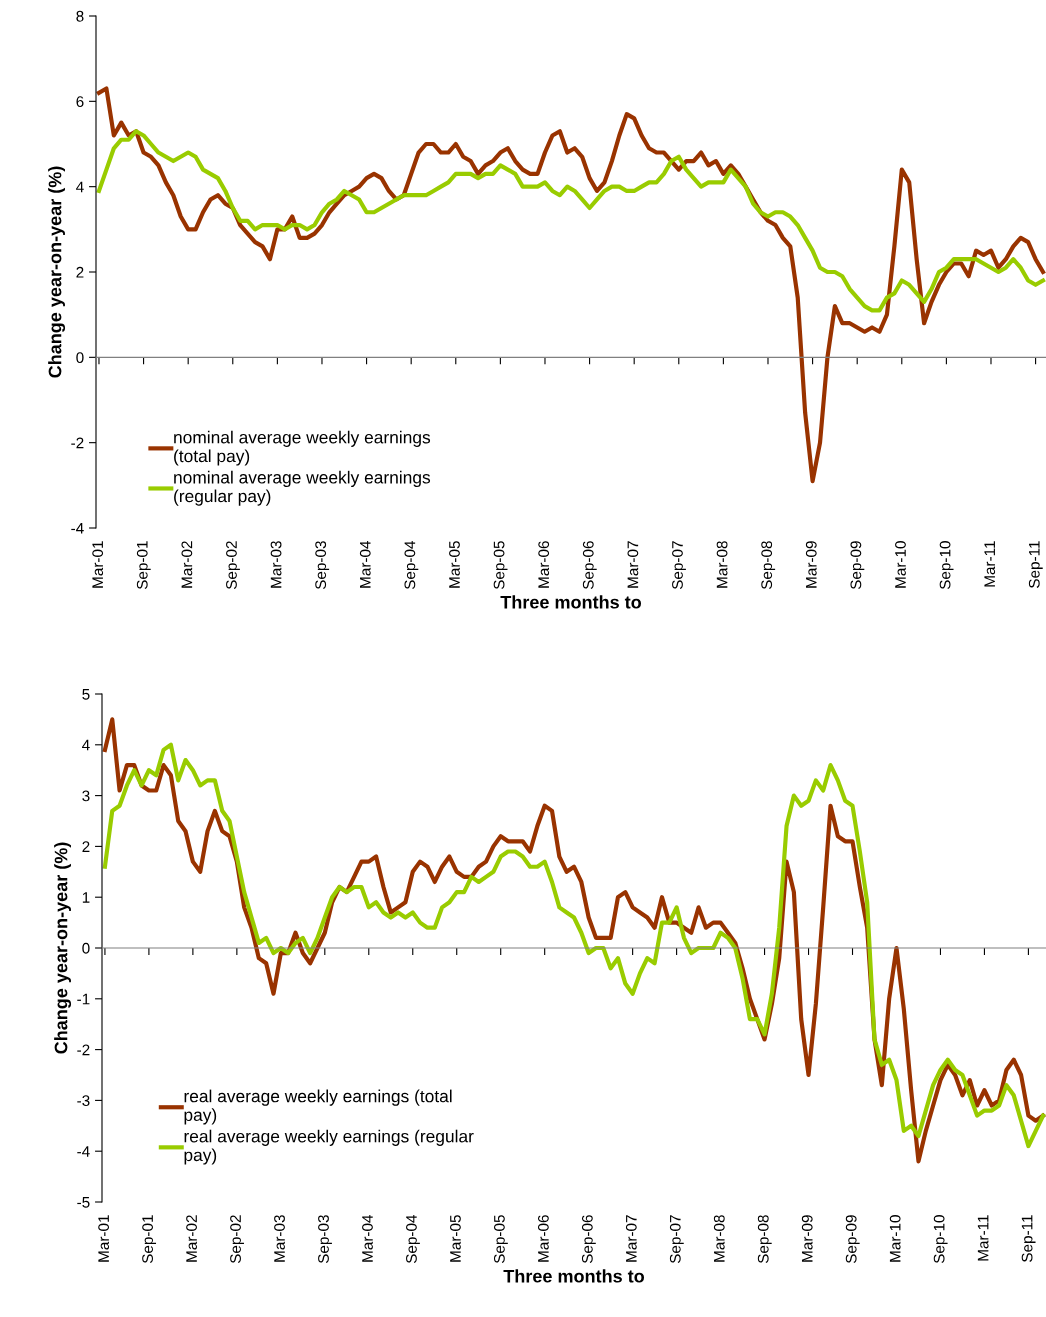 The height and width of the screenshot is (1317, 1046). Describe the element at coordinates (302, 448) in the screenshot. I see `legend-label: nominal average weekly earnings (total pay)` at that location.